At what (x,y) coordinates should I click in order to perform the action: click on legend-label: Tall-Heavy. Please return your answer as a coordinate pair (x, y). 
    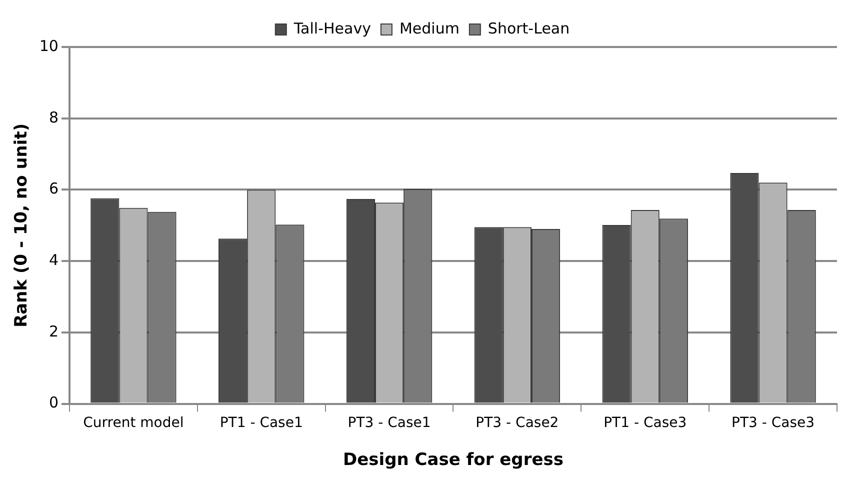
    Looking at the image, I should click on (332, 28).